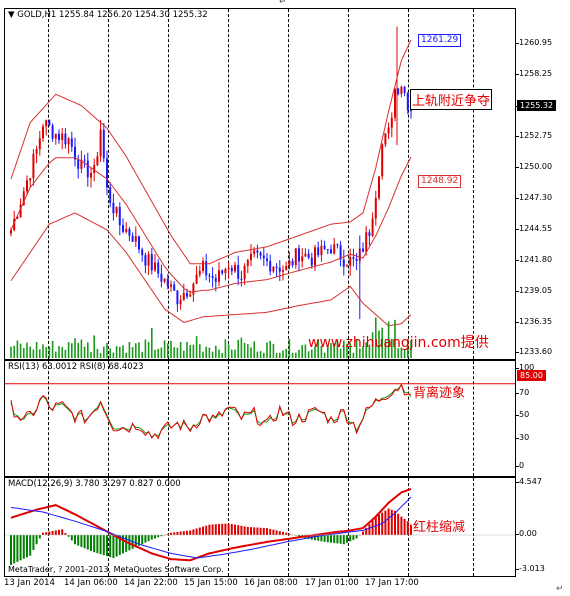 This screenshot has width=570, height=596. Describe the element at coordinates (439, 40) in the screenshot. I see `upper-band-label: 1261.29` at that location.